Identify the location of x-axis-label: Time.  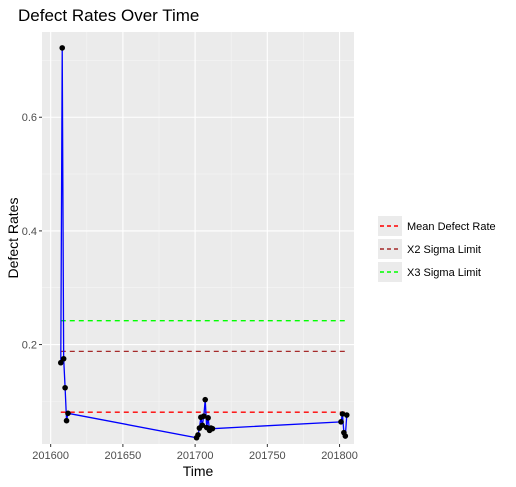
(198, 471).